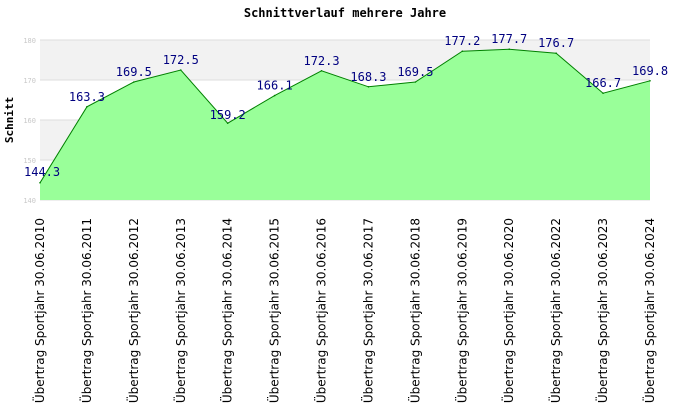 The height and width of the screenshot is (420, 690). Describe the element at coordinates (368, 77) in the screenshot. I see `data-label: 168.3` at that location.